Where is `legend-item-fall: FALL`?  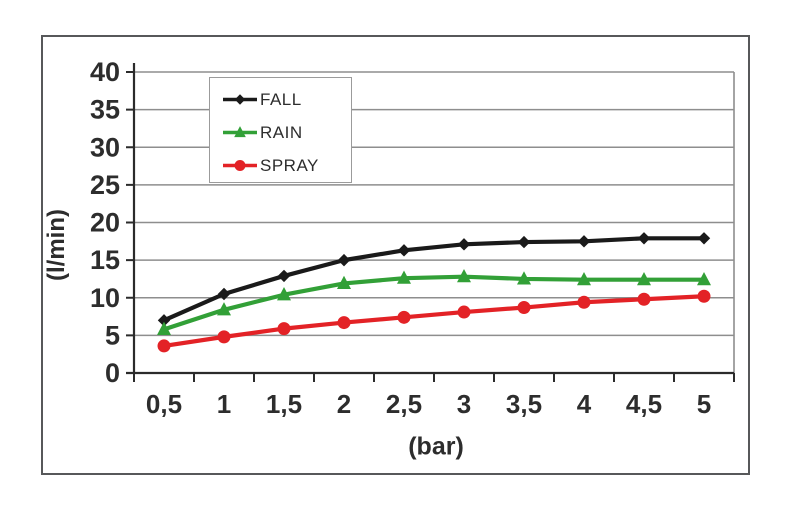 legend-item-fall: FALL is located at coordinates (280, 99).